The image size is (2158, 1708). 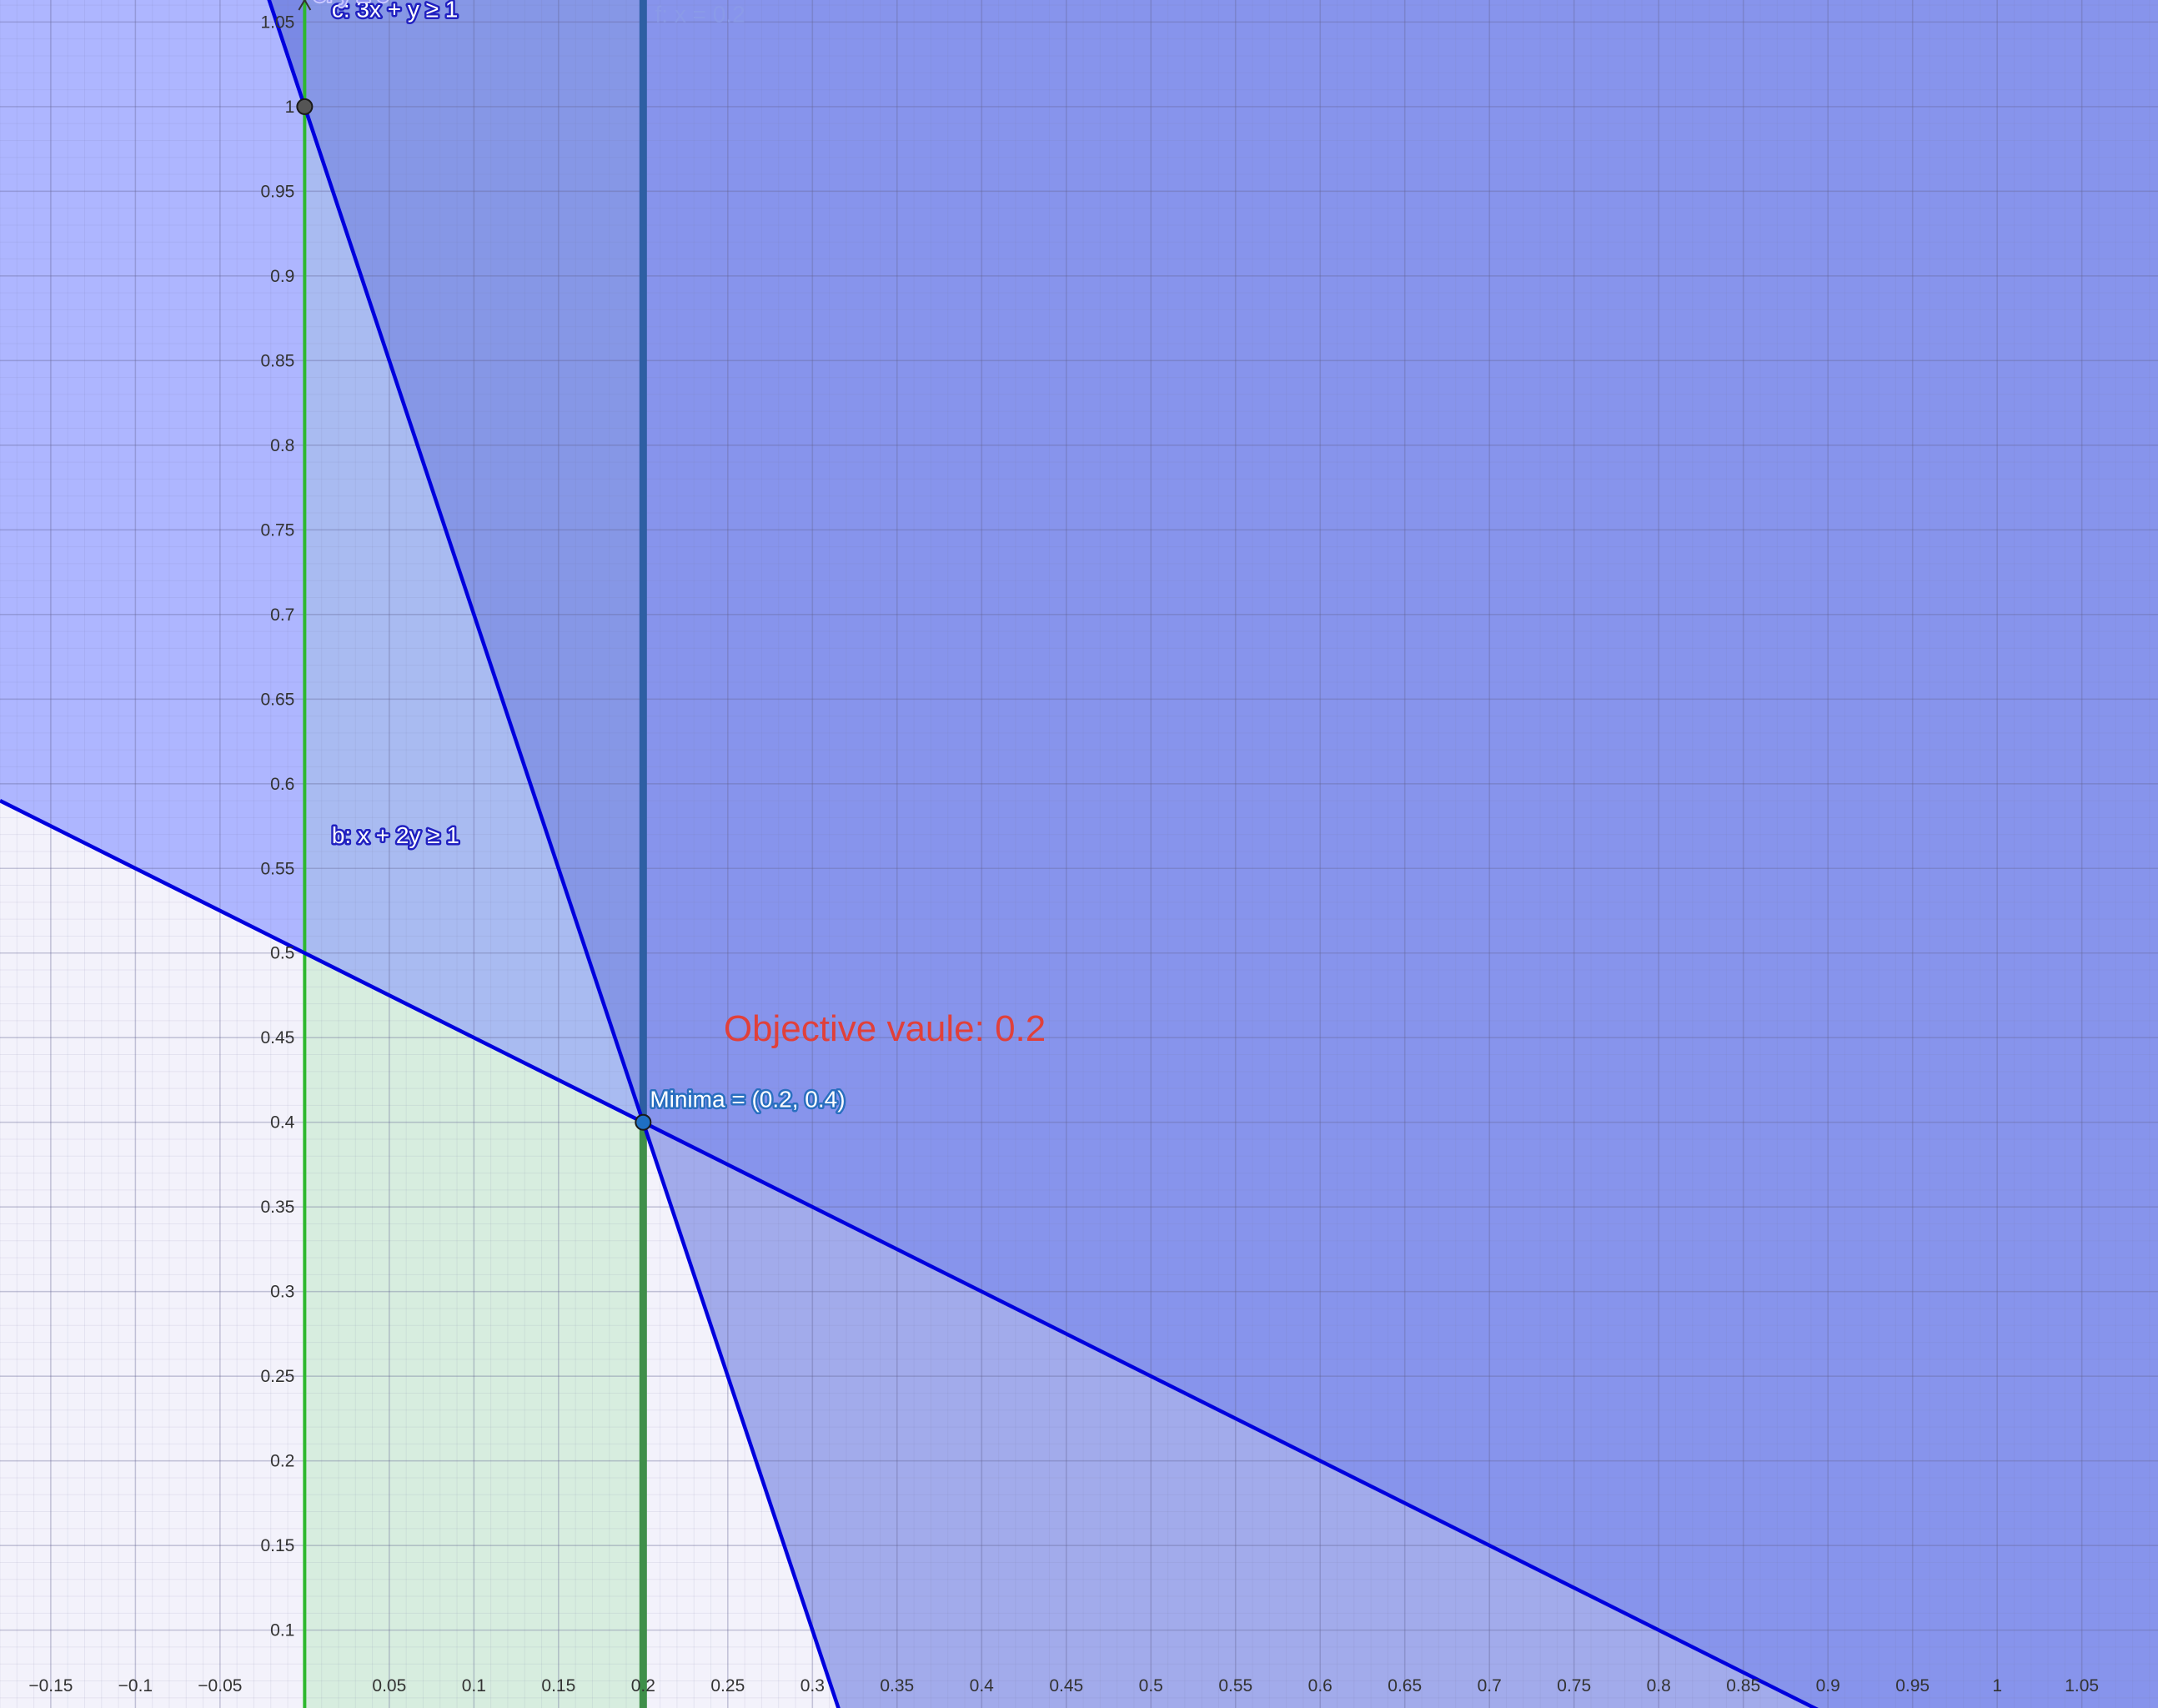 What do you see at coordinates (282, 1292) in the screenshot?
I see `y-tick-label: 0.3` at bounding box center [282, 1292].